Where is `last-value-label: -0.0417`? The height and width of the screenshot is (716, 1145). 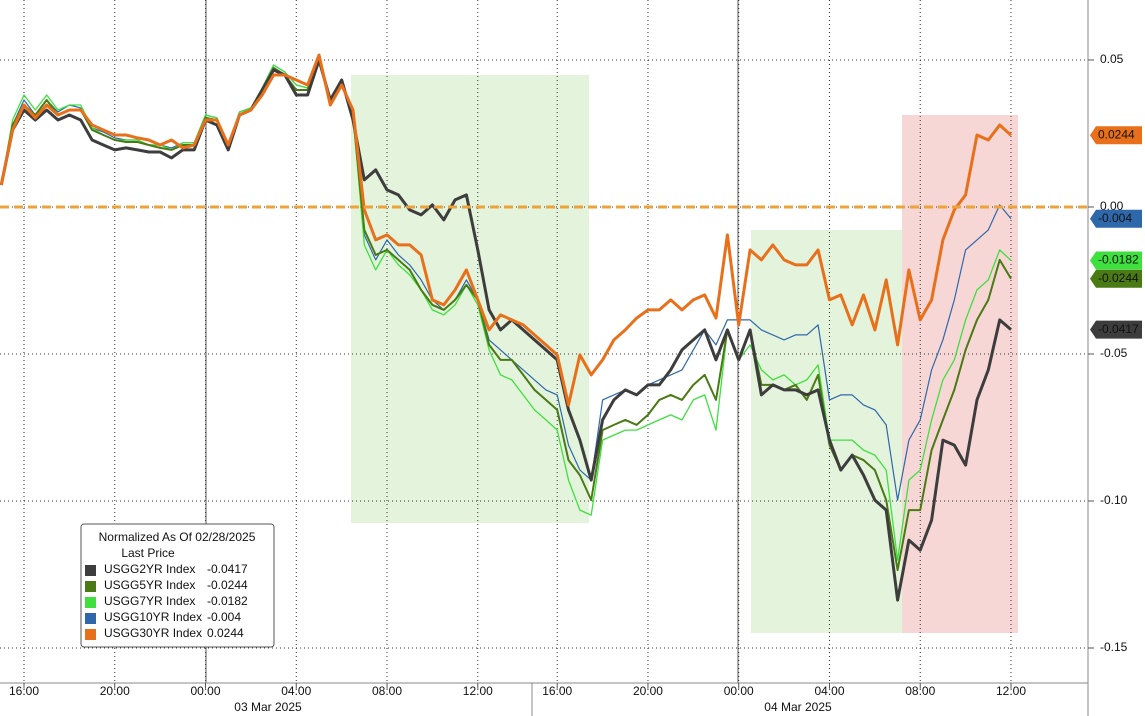
last-value-label: -0.0417 is located at coordinates (1118, 329).